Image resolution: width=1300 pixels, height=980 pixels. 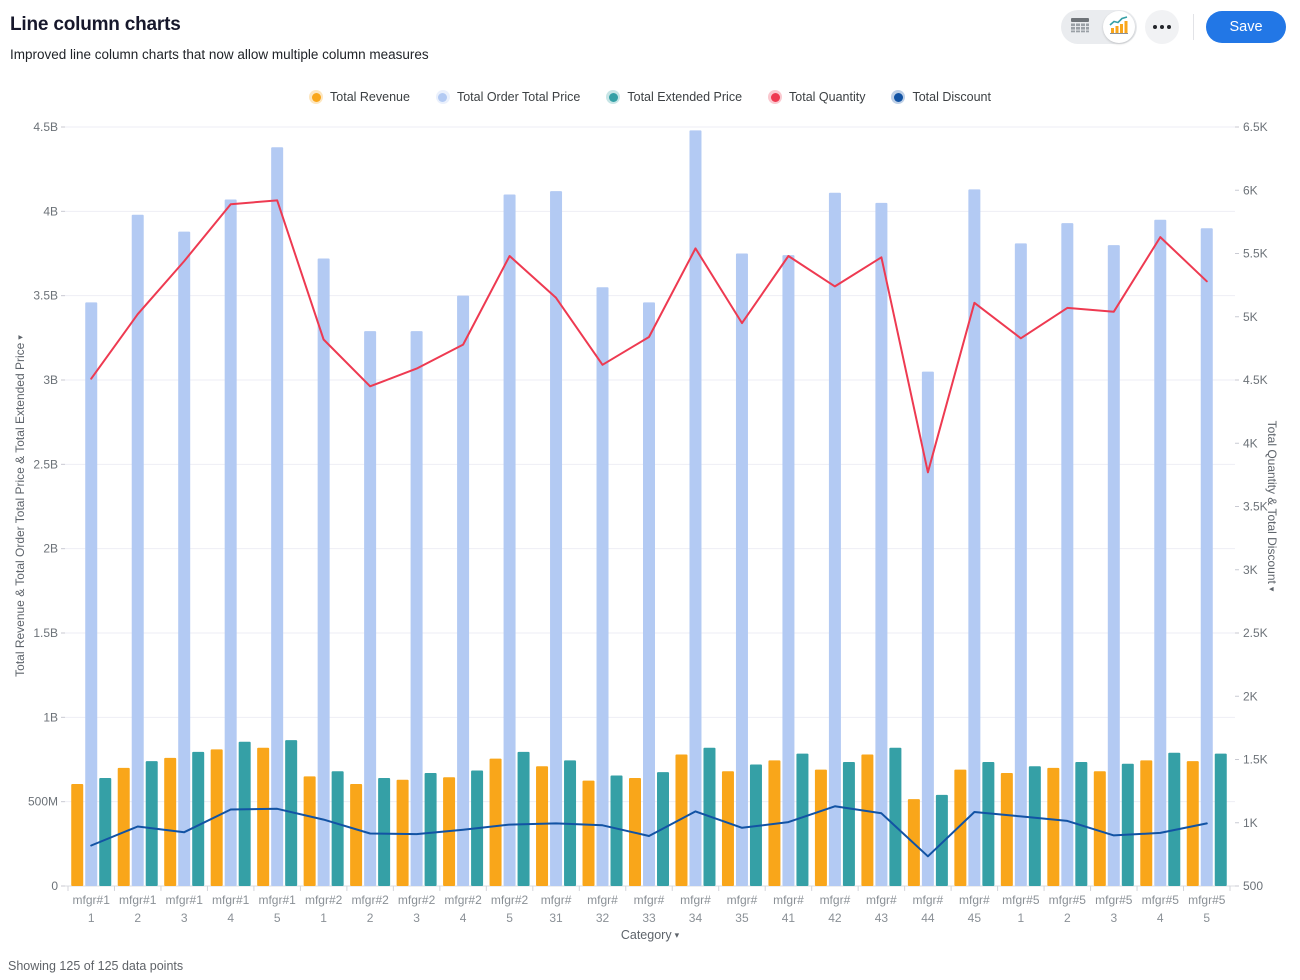 What do you see at coordinates (649, 918) in the screenshot?
I see `x-axis-tick-label: 33` at bounding box center [649, 918].